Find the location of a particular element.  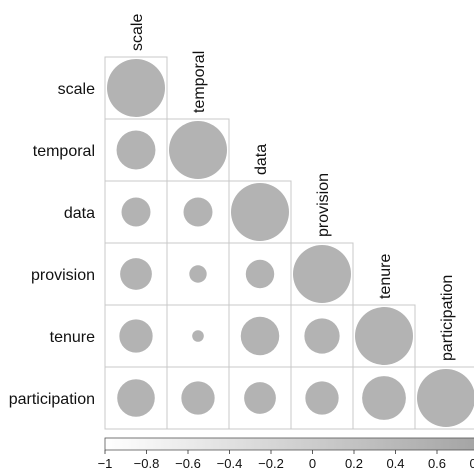

circle-data-scale is located at coordinates (136, 212).